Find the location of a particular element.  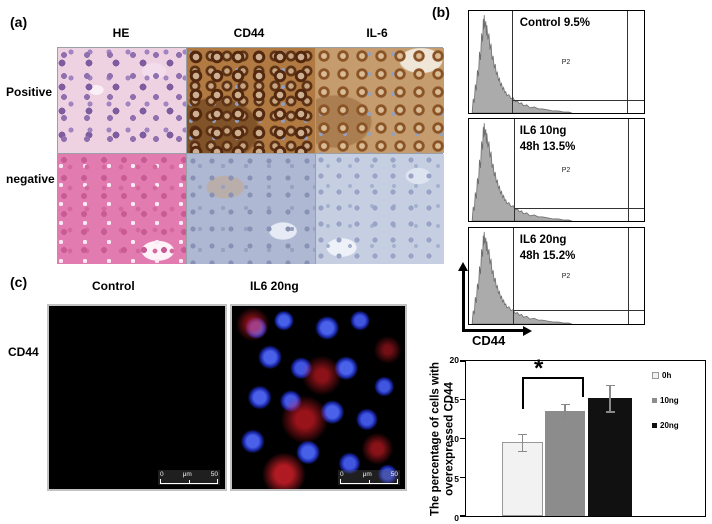

confocal-row-label-cd44: CD44 is located at coordinates (23, 352).